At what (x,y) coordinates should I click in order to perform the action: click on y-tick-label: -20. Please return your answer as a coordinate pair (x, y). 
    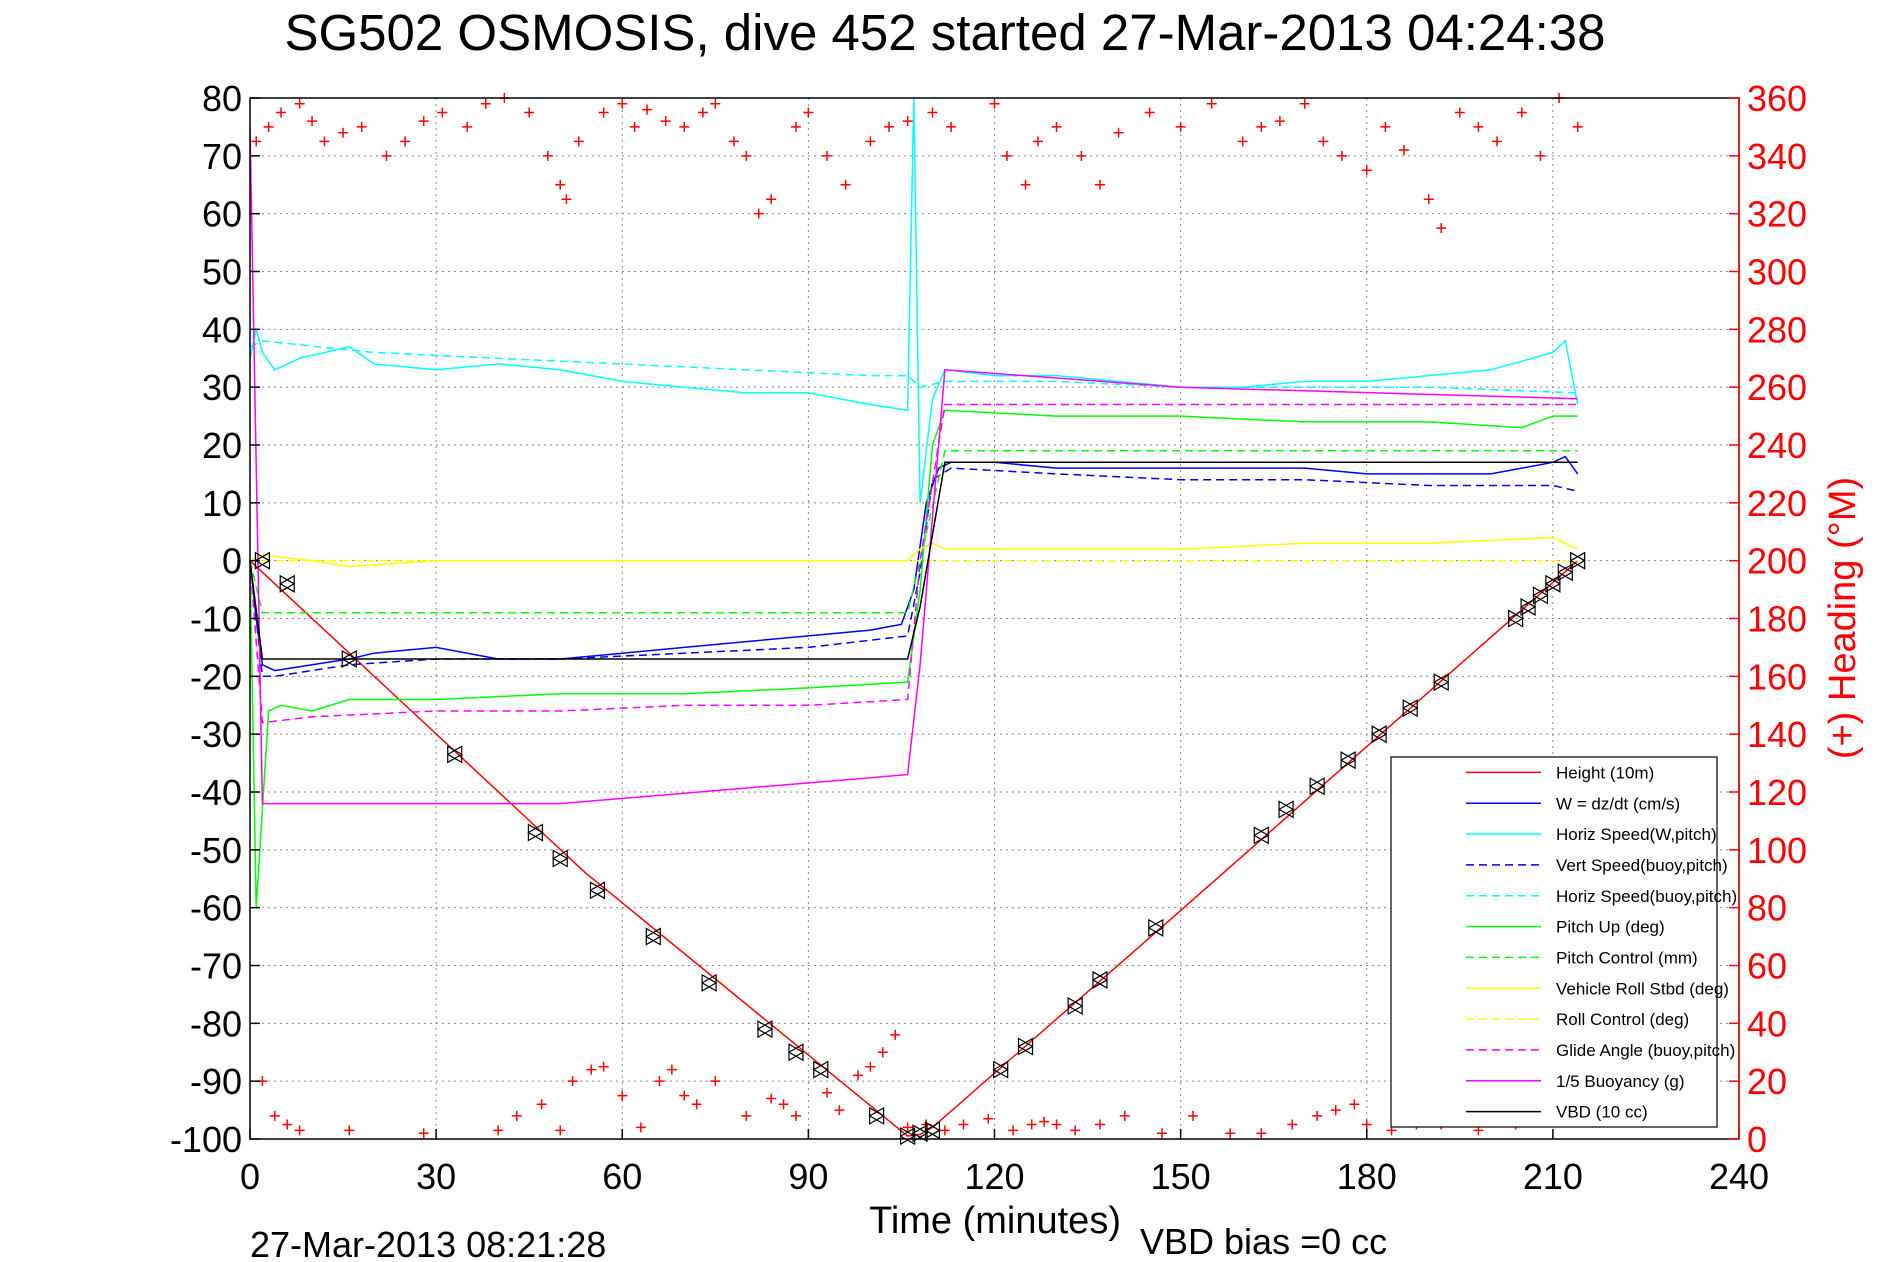
    Looking at the image, I should click on (216, 676).